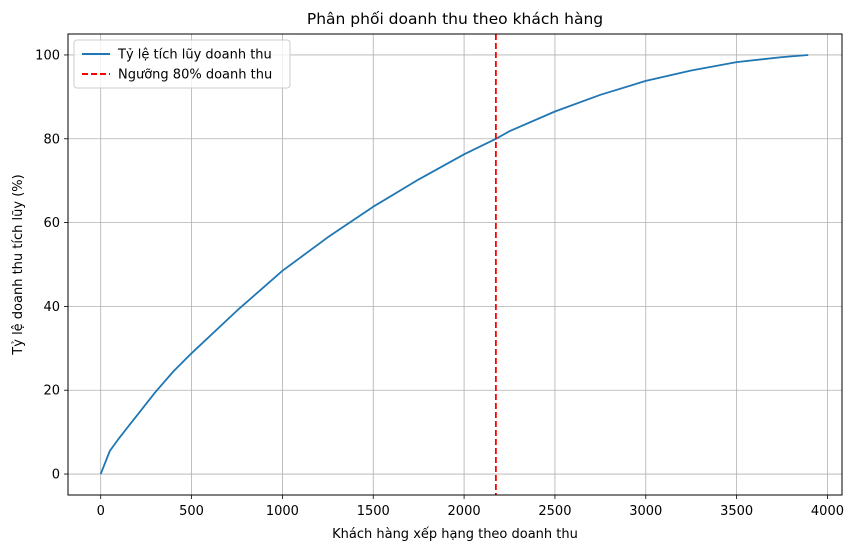 The height and width of the screenshot is (550, 852). I want to click on y-axis-title: Tỷ lệ doanh thu tích lũy (%), so click(18, 264).